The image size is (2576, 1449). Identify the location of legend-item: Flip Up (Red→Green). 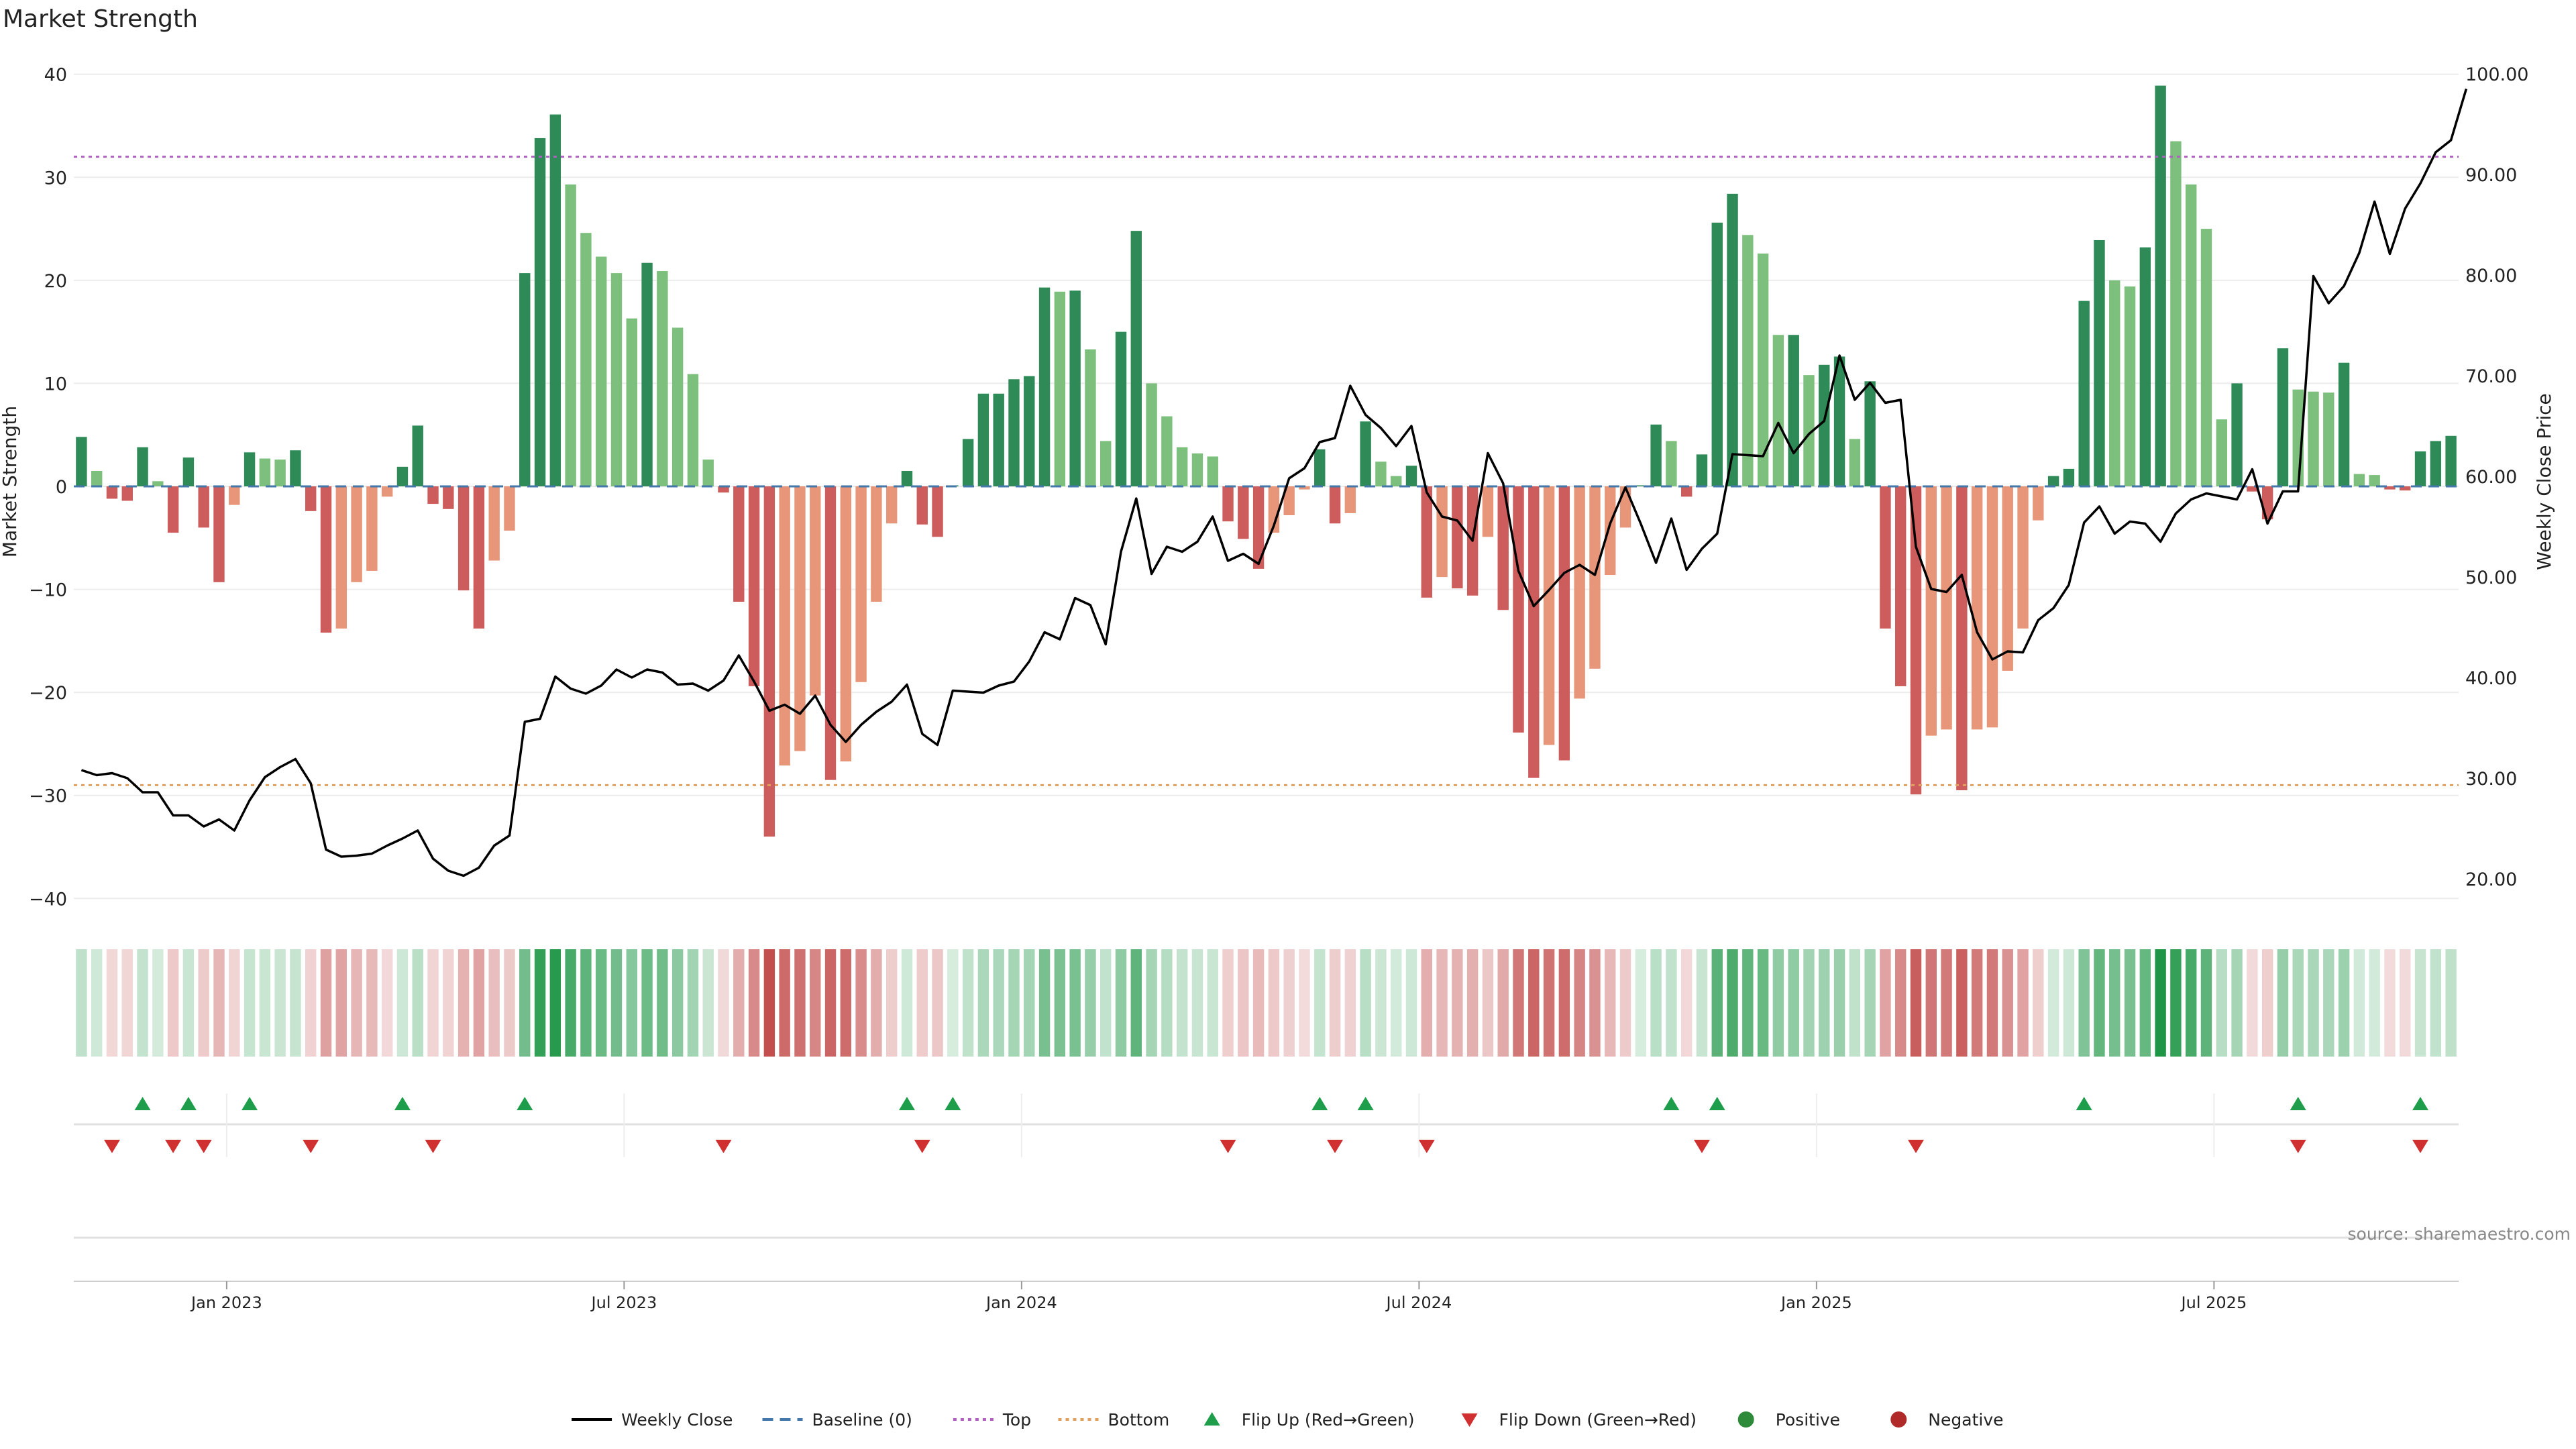
(1309, 1420).